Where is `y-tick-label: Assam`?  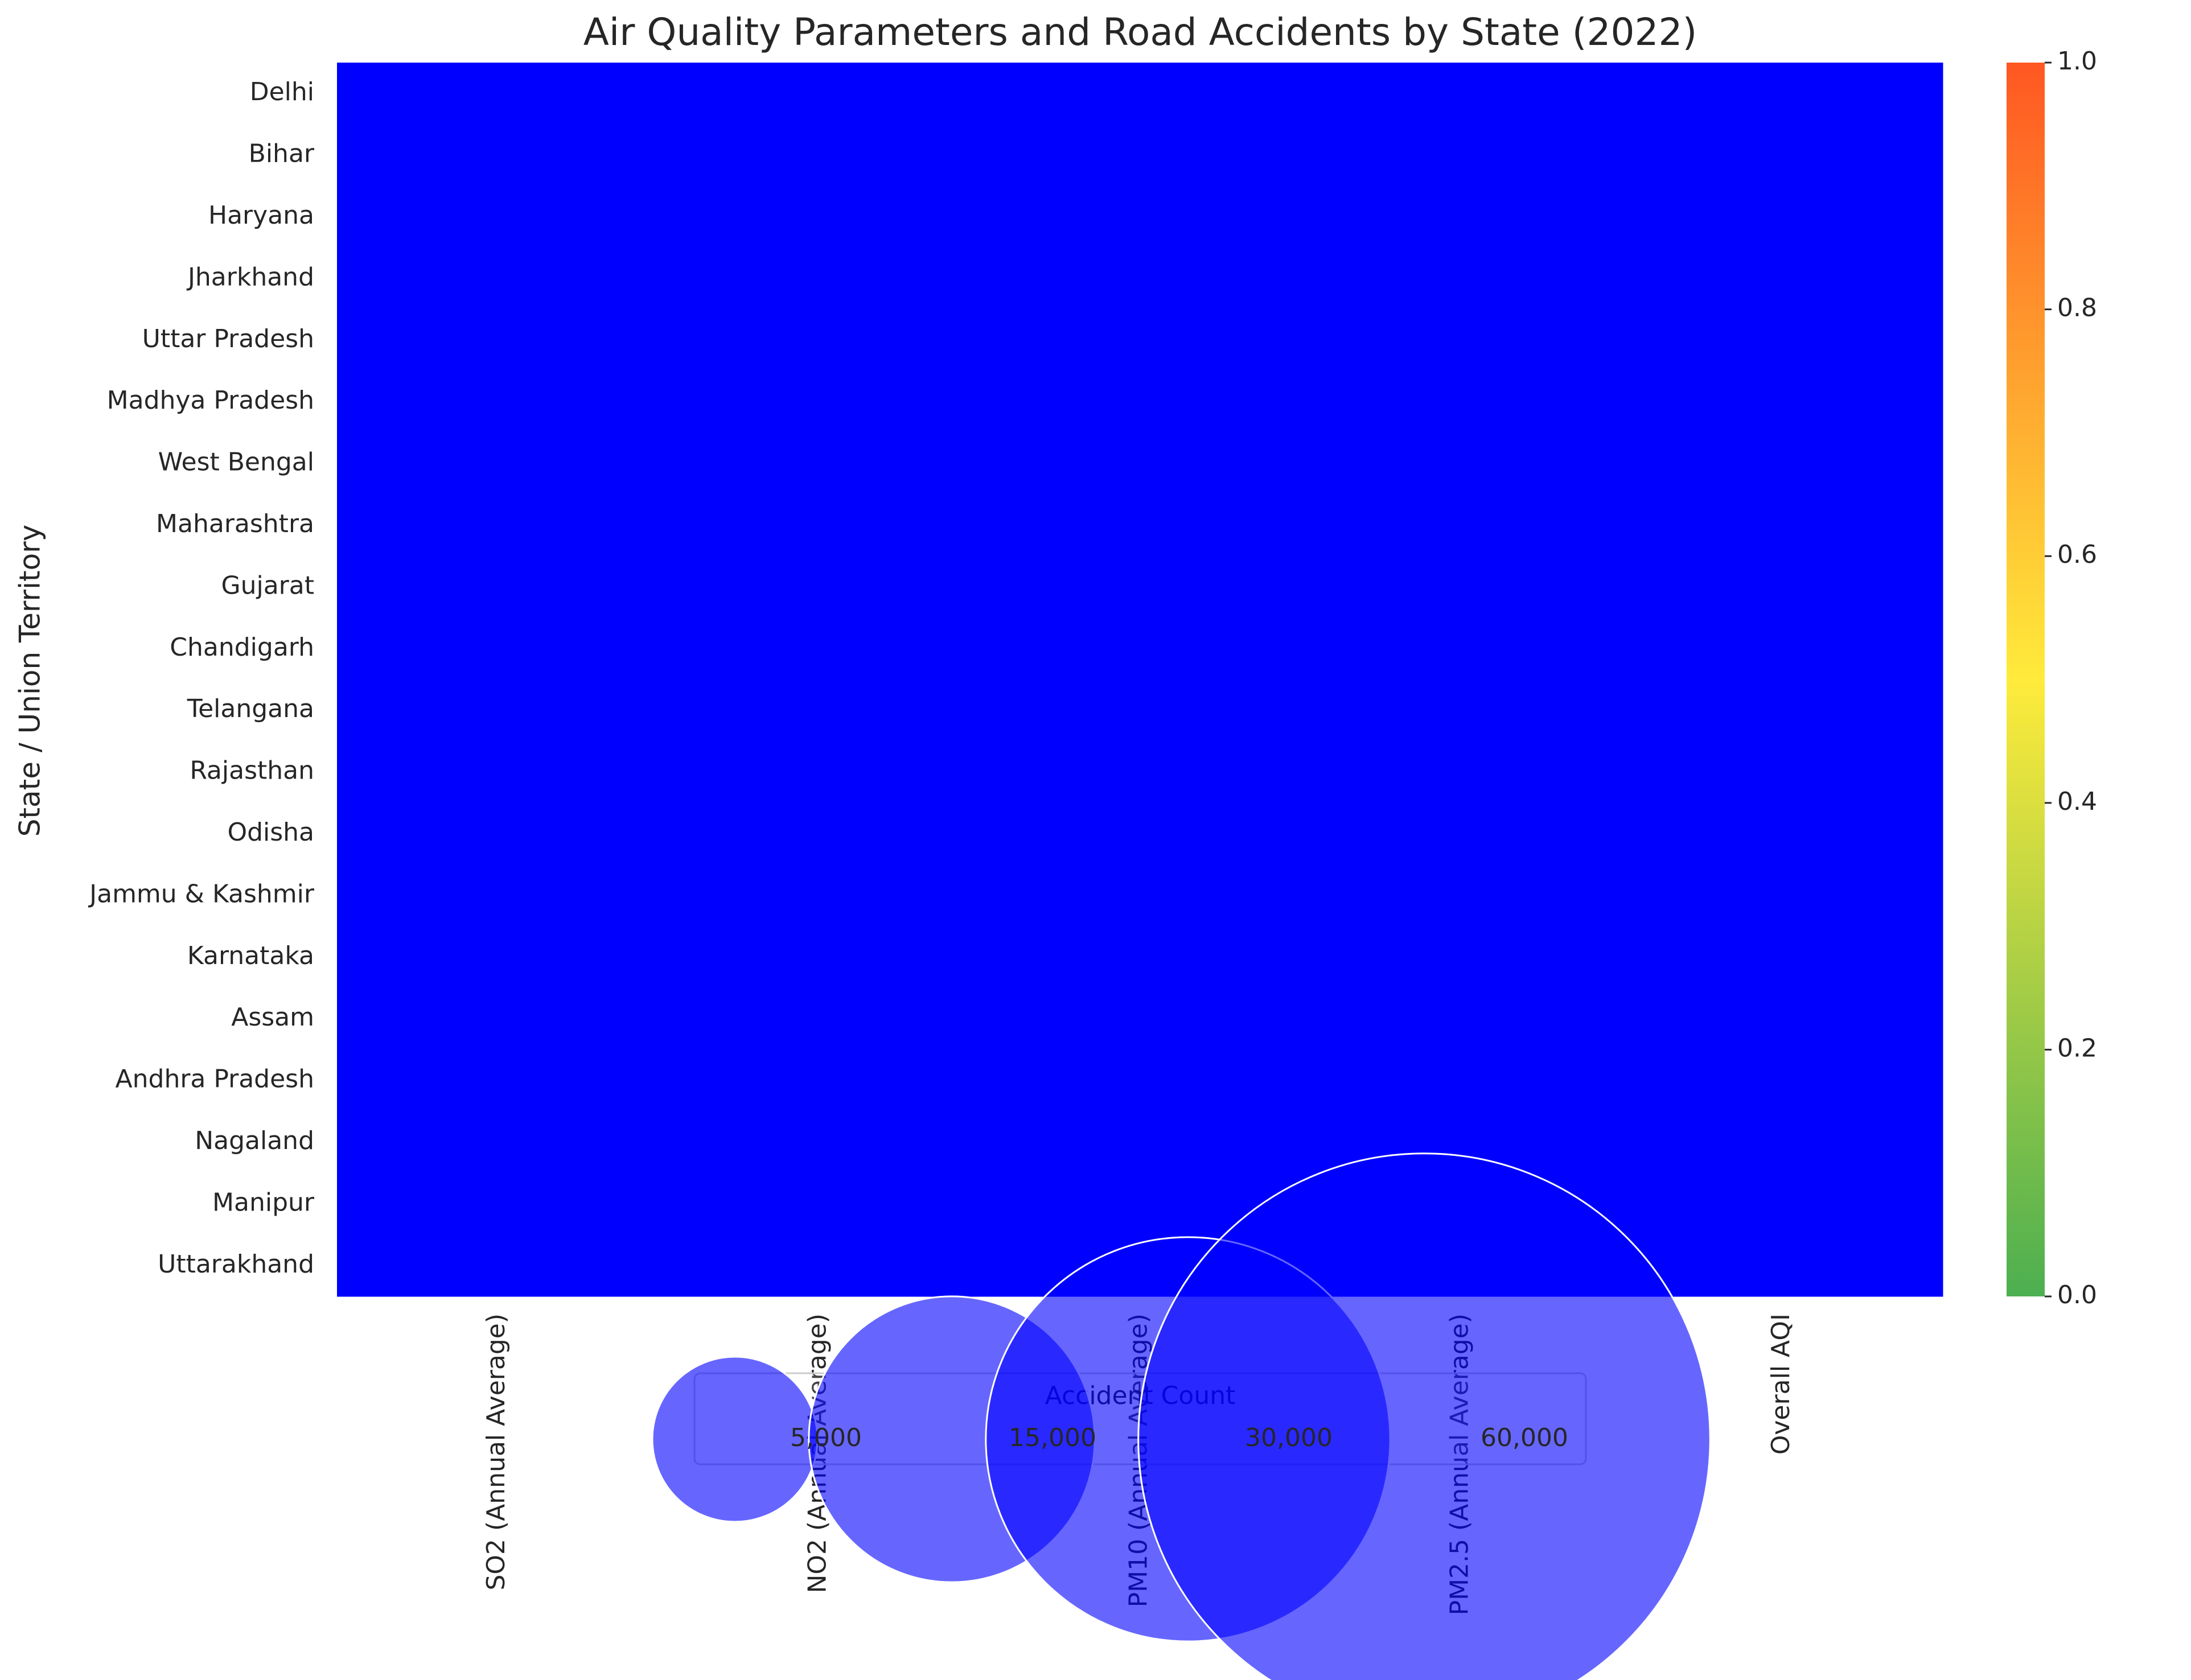
y-tick-label: Assam is located at coordinates (272, 1017).